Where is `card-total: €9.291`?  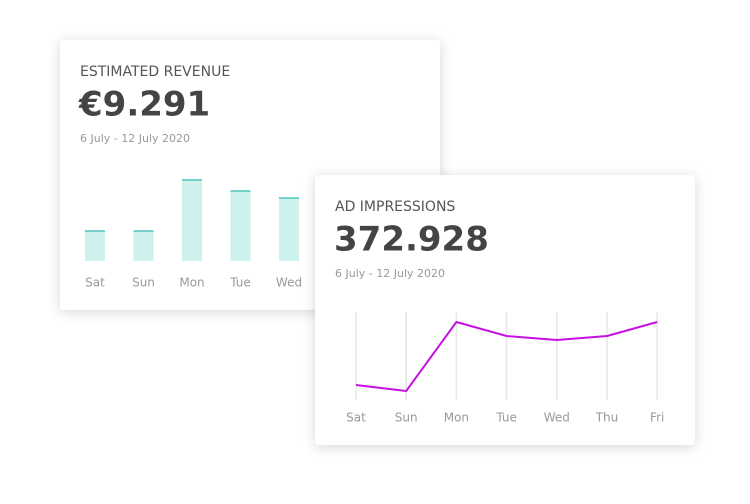
card-total: €9.291 is located at coordinates (144, 105).